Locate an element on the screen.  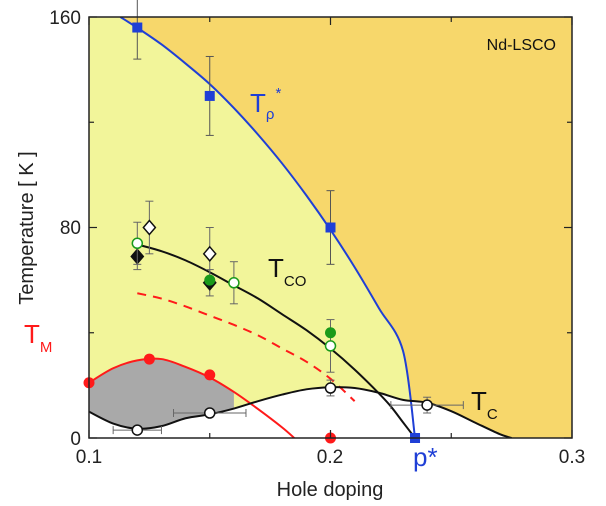
pstar-label: p* is located at coordinates (425, 457).